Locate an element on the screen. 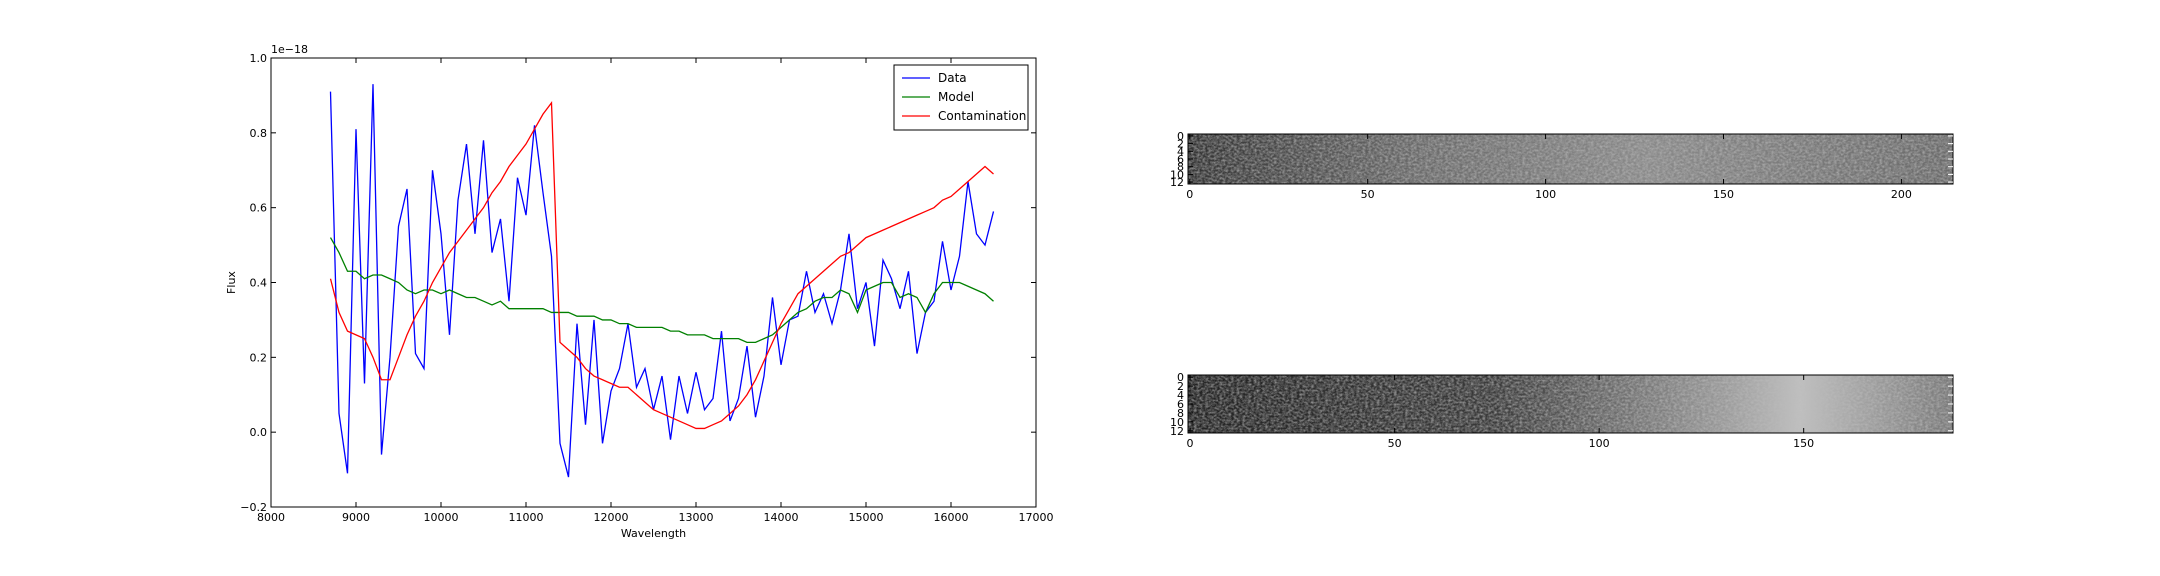  x-tick-label: 13000 is located at coordinates (696, 517).